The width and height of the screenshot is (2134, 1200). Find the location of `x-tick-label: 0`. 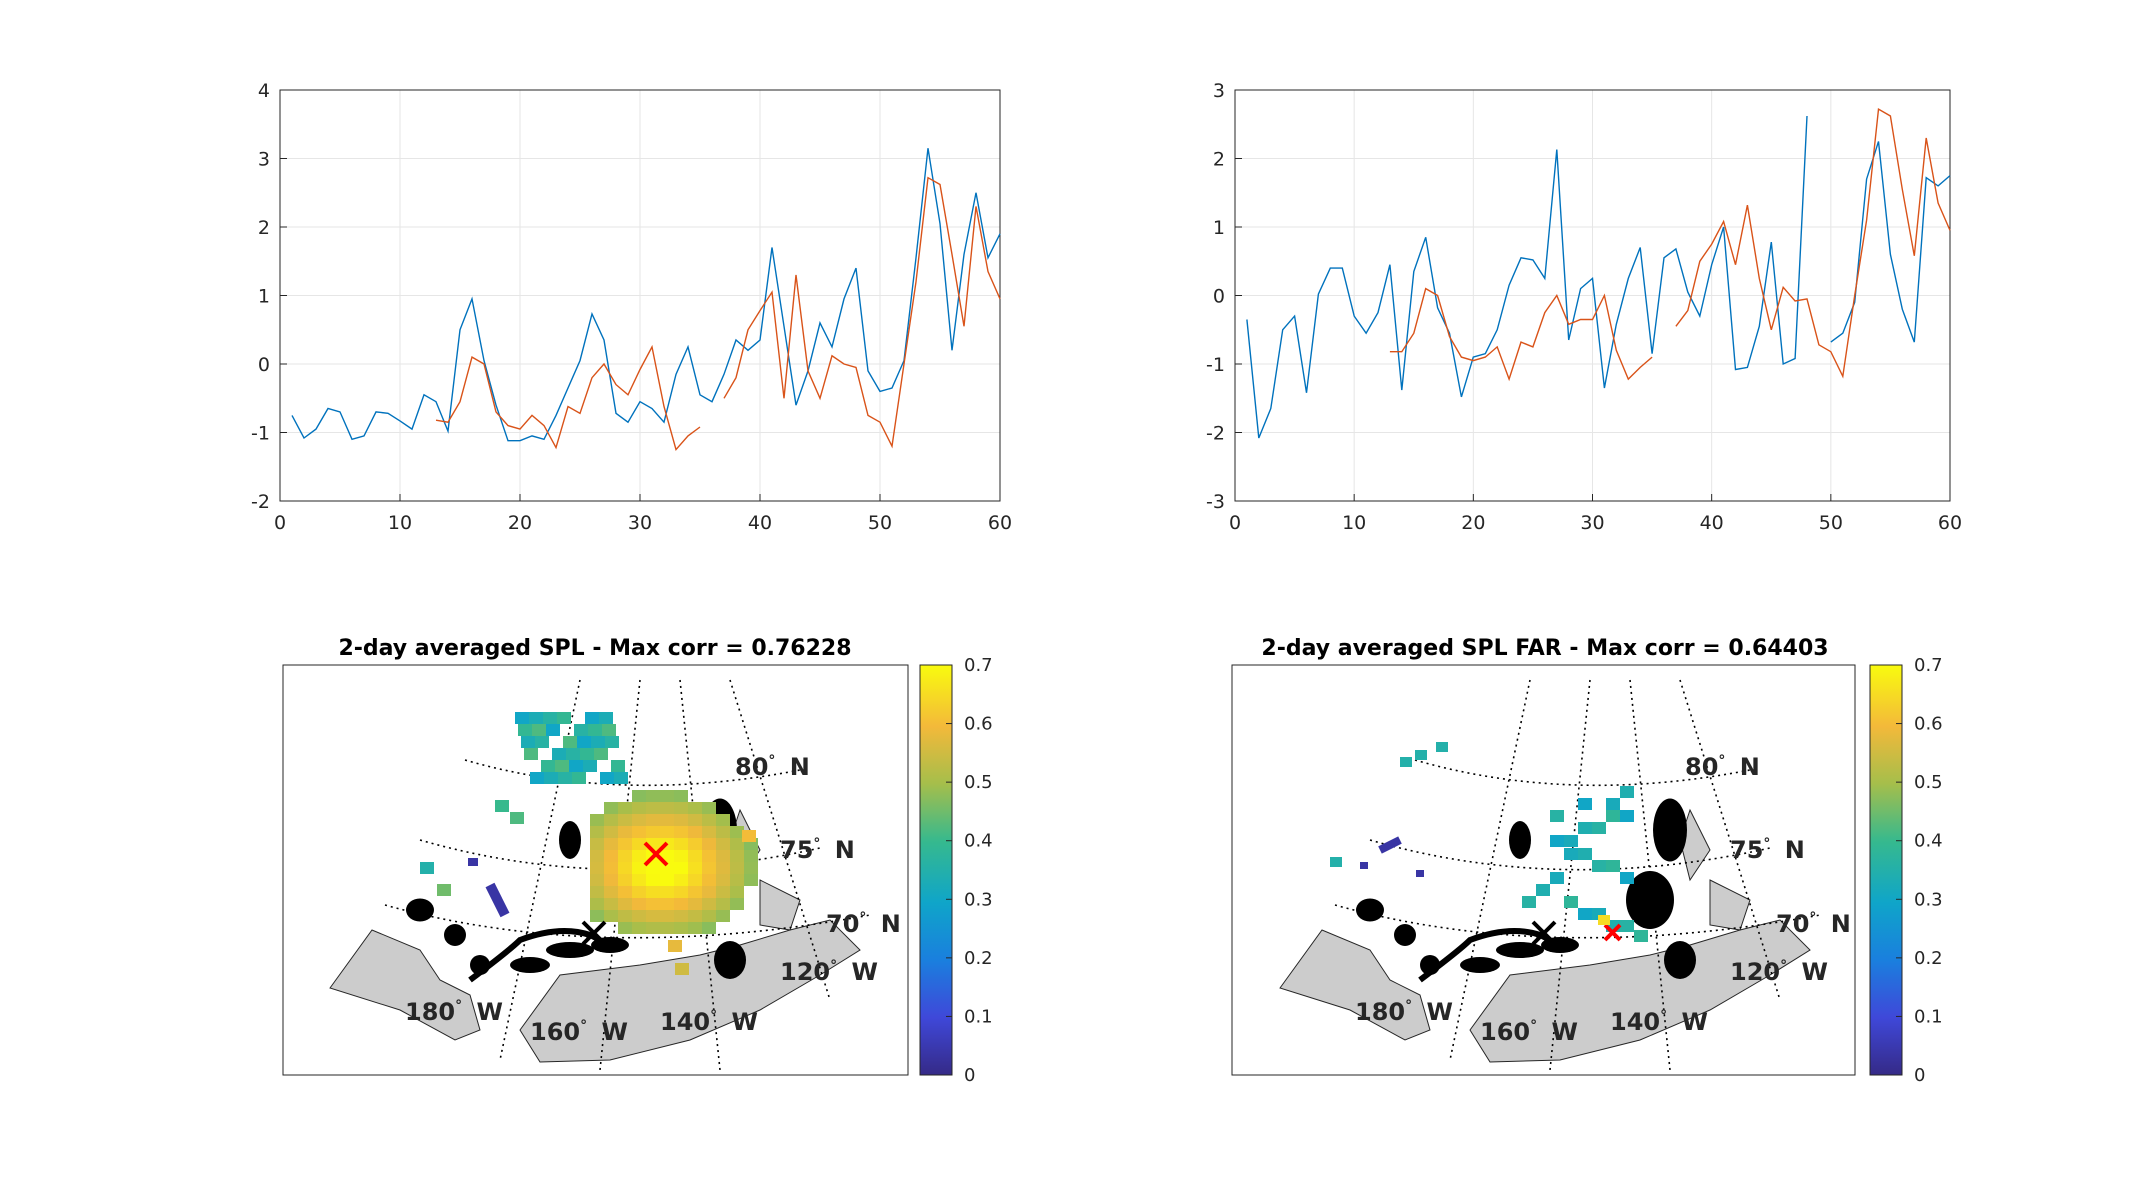

x-tick-label: 0 is located at coordinates (1235, 523).